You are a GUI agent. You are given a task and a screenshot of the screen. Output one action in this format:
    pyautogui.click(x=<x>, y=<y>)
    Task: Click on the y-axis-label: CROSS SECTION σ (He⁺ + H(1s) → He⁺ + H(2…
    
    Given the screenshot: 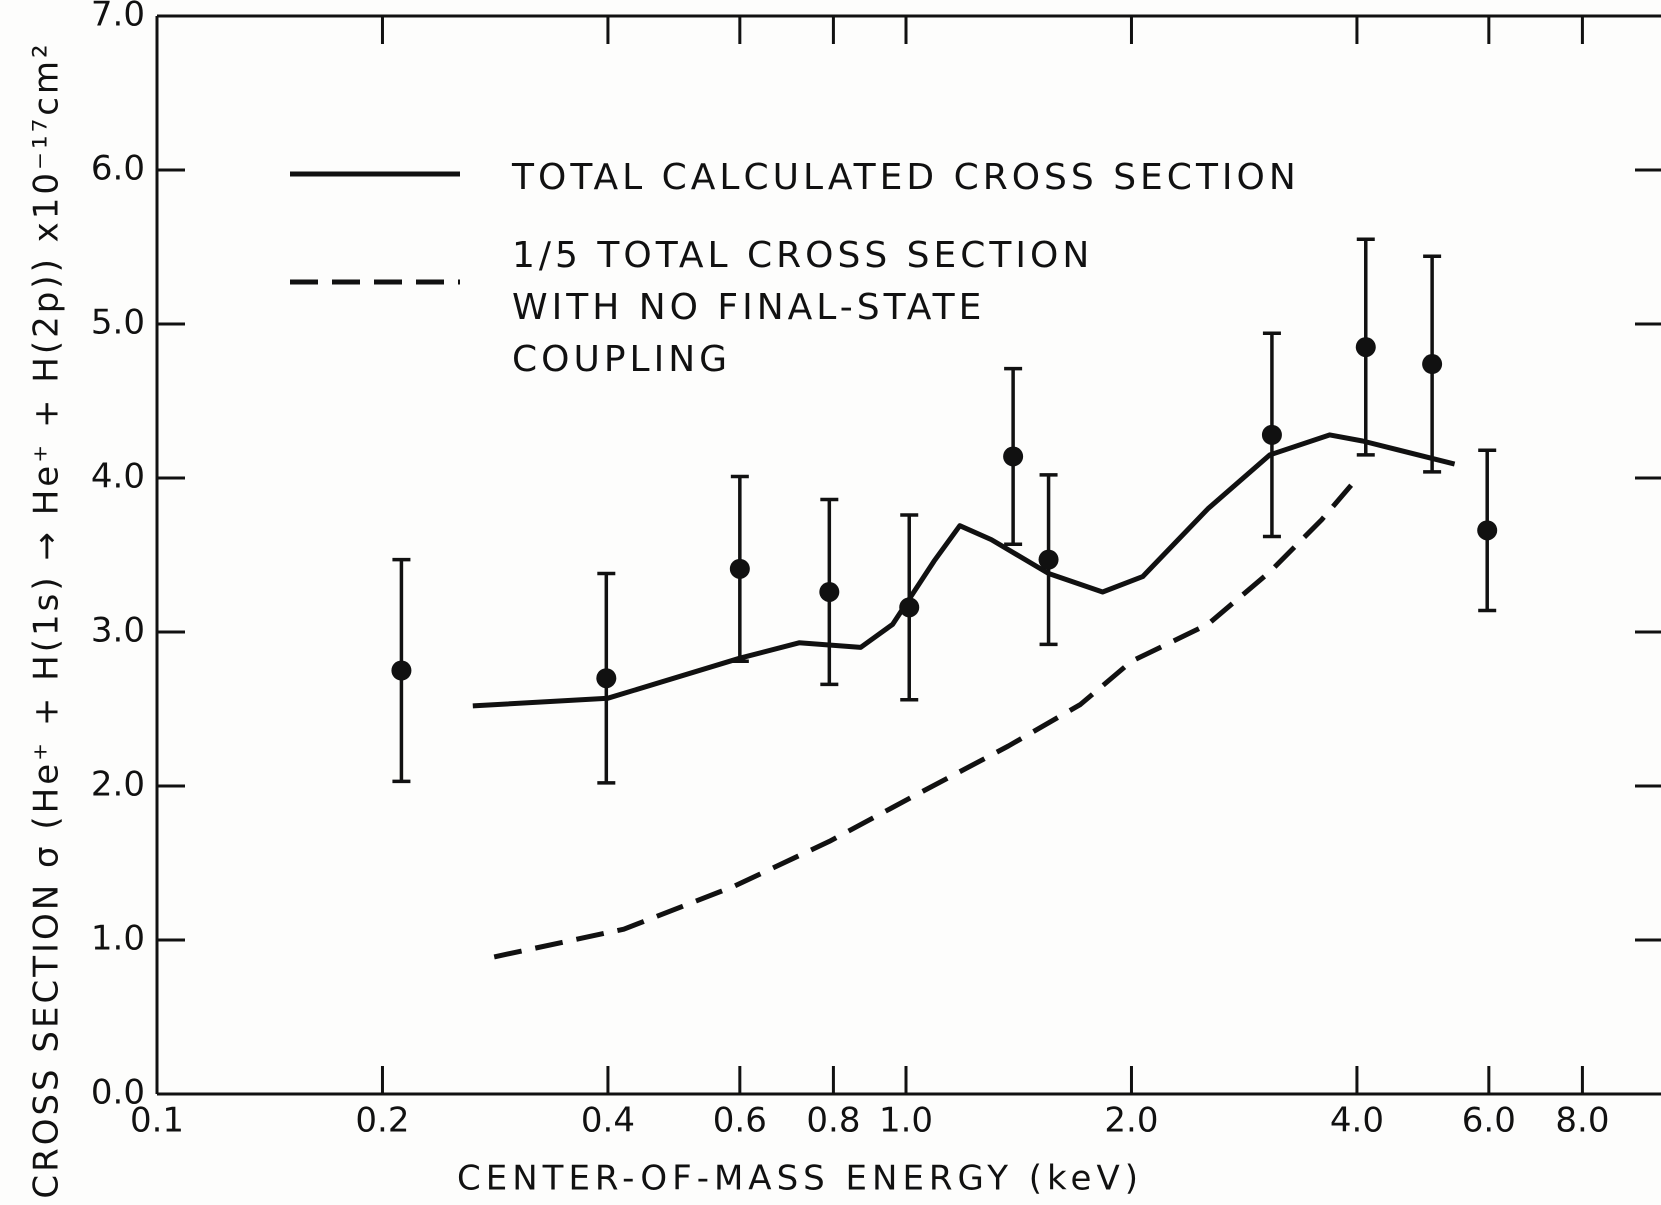 What is the action you would take?
    pyautogui.click(x=47, y=619)
    